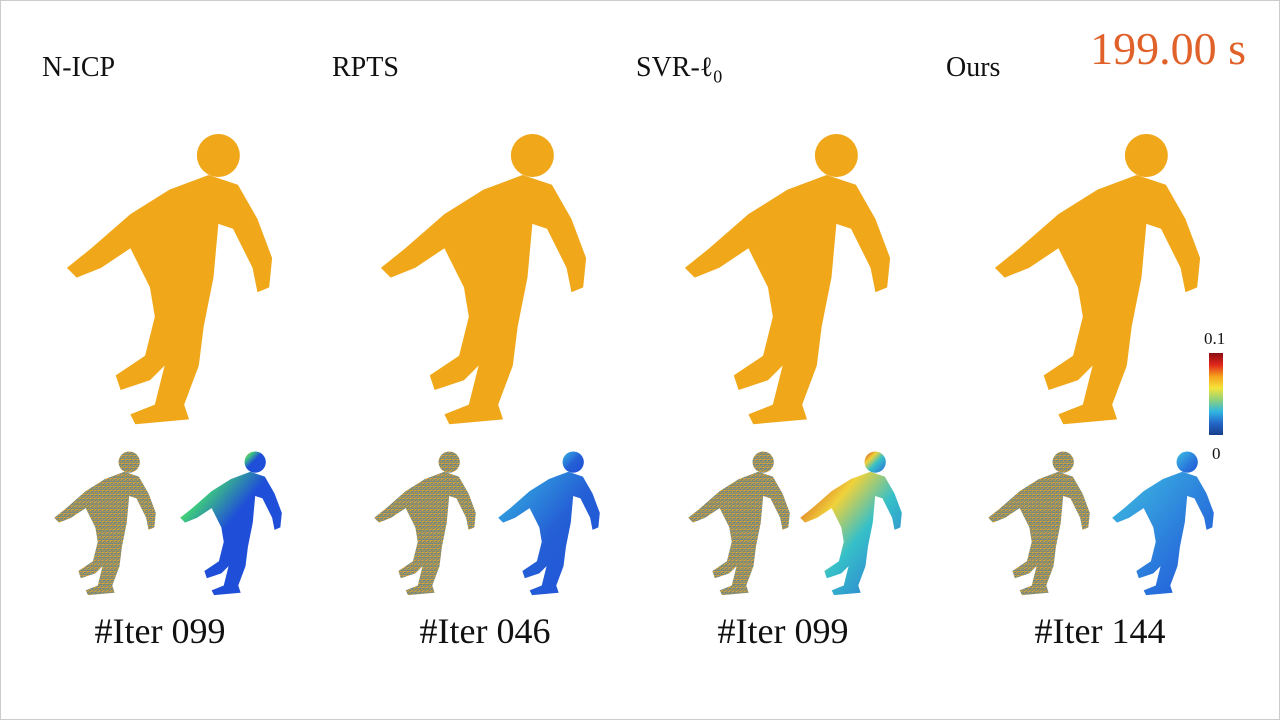 This screenshot has width=1280, height=720. I want to click on method-name: SVR-ℓ, so click(675, 67).